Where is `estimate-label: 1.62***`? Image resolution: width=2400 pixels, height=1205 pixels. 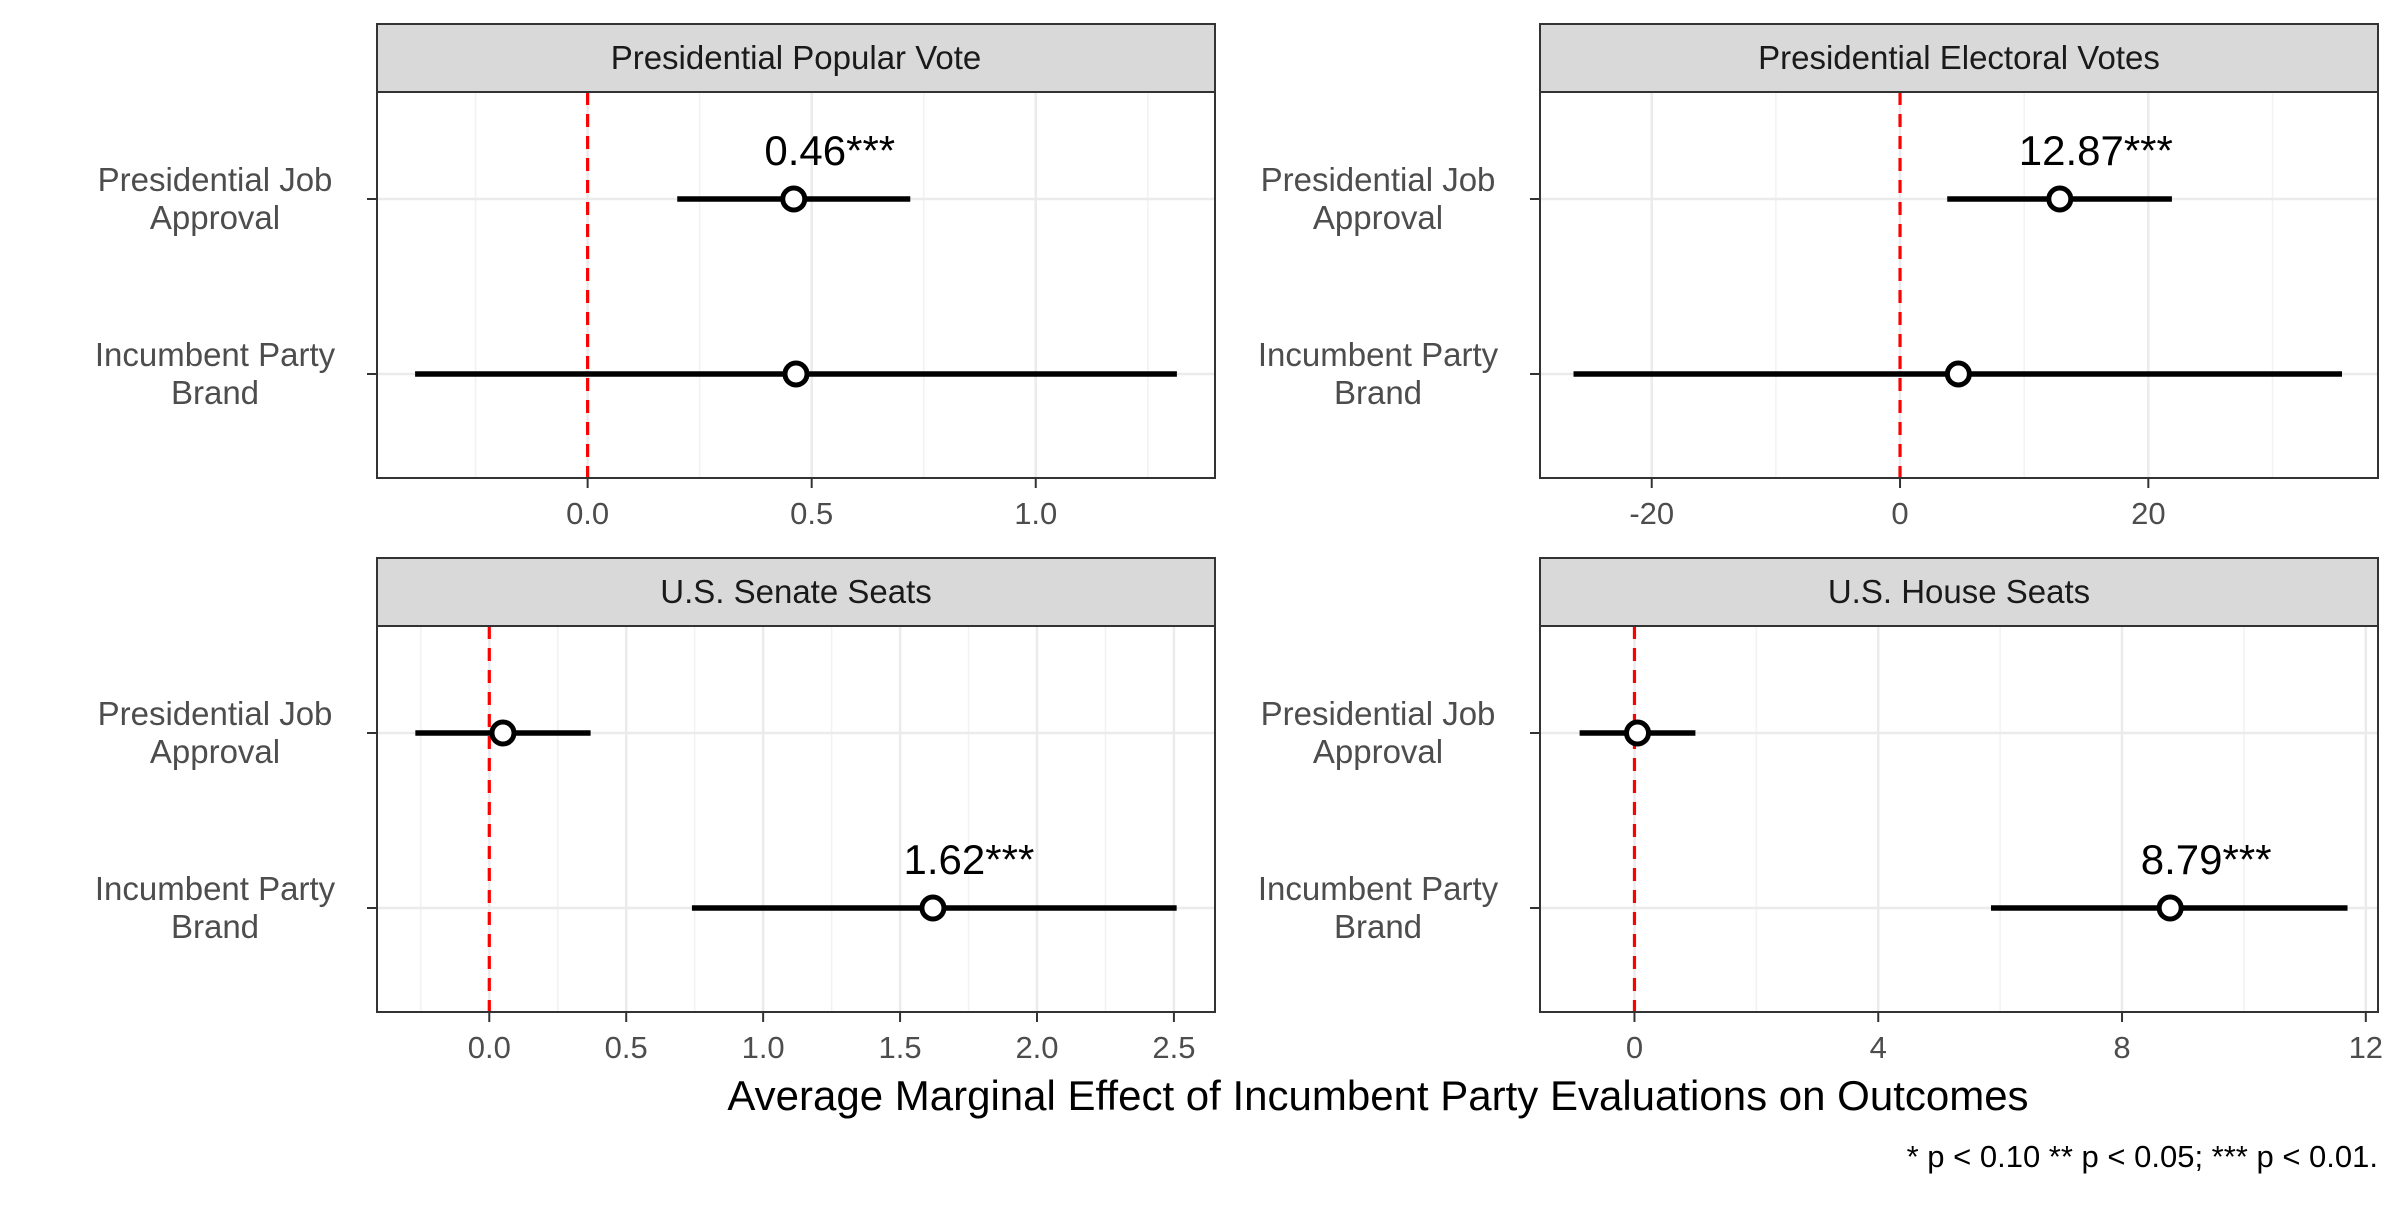
estimate-label: 1.62*** is located at coordinates (969, 859).